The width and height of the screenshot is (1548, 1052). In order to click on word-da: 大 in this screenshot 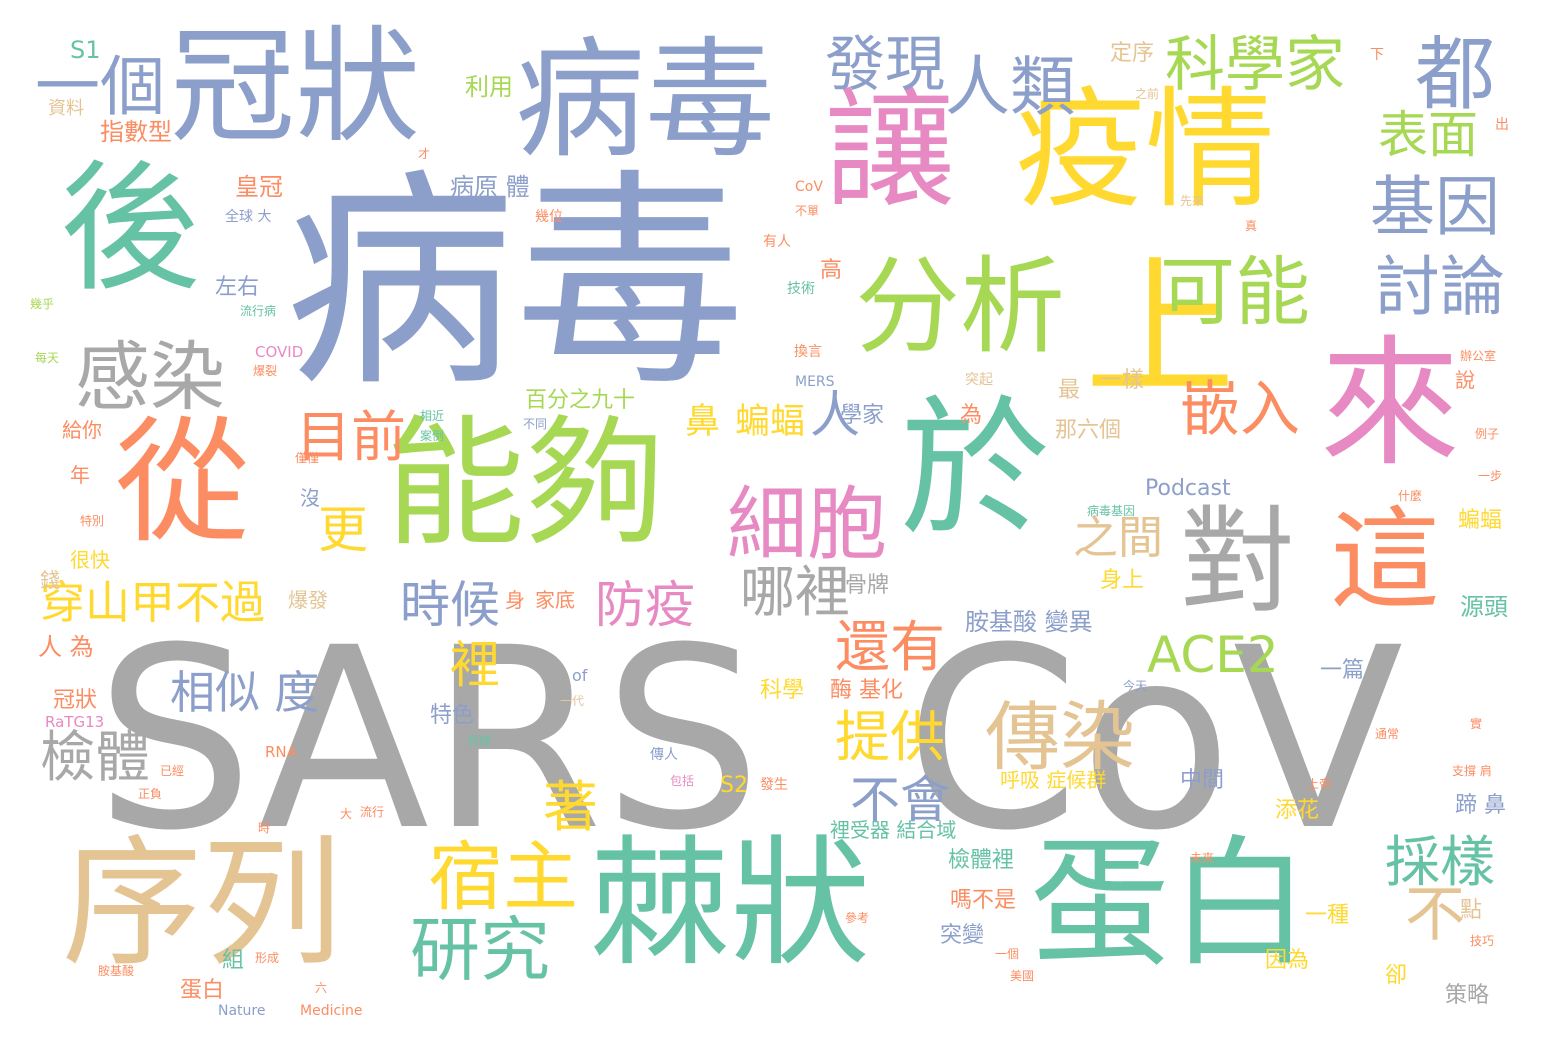, I will do `click(346, 814)`.